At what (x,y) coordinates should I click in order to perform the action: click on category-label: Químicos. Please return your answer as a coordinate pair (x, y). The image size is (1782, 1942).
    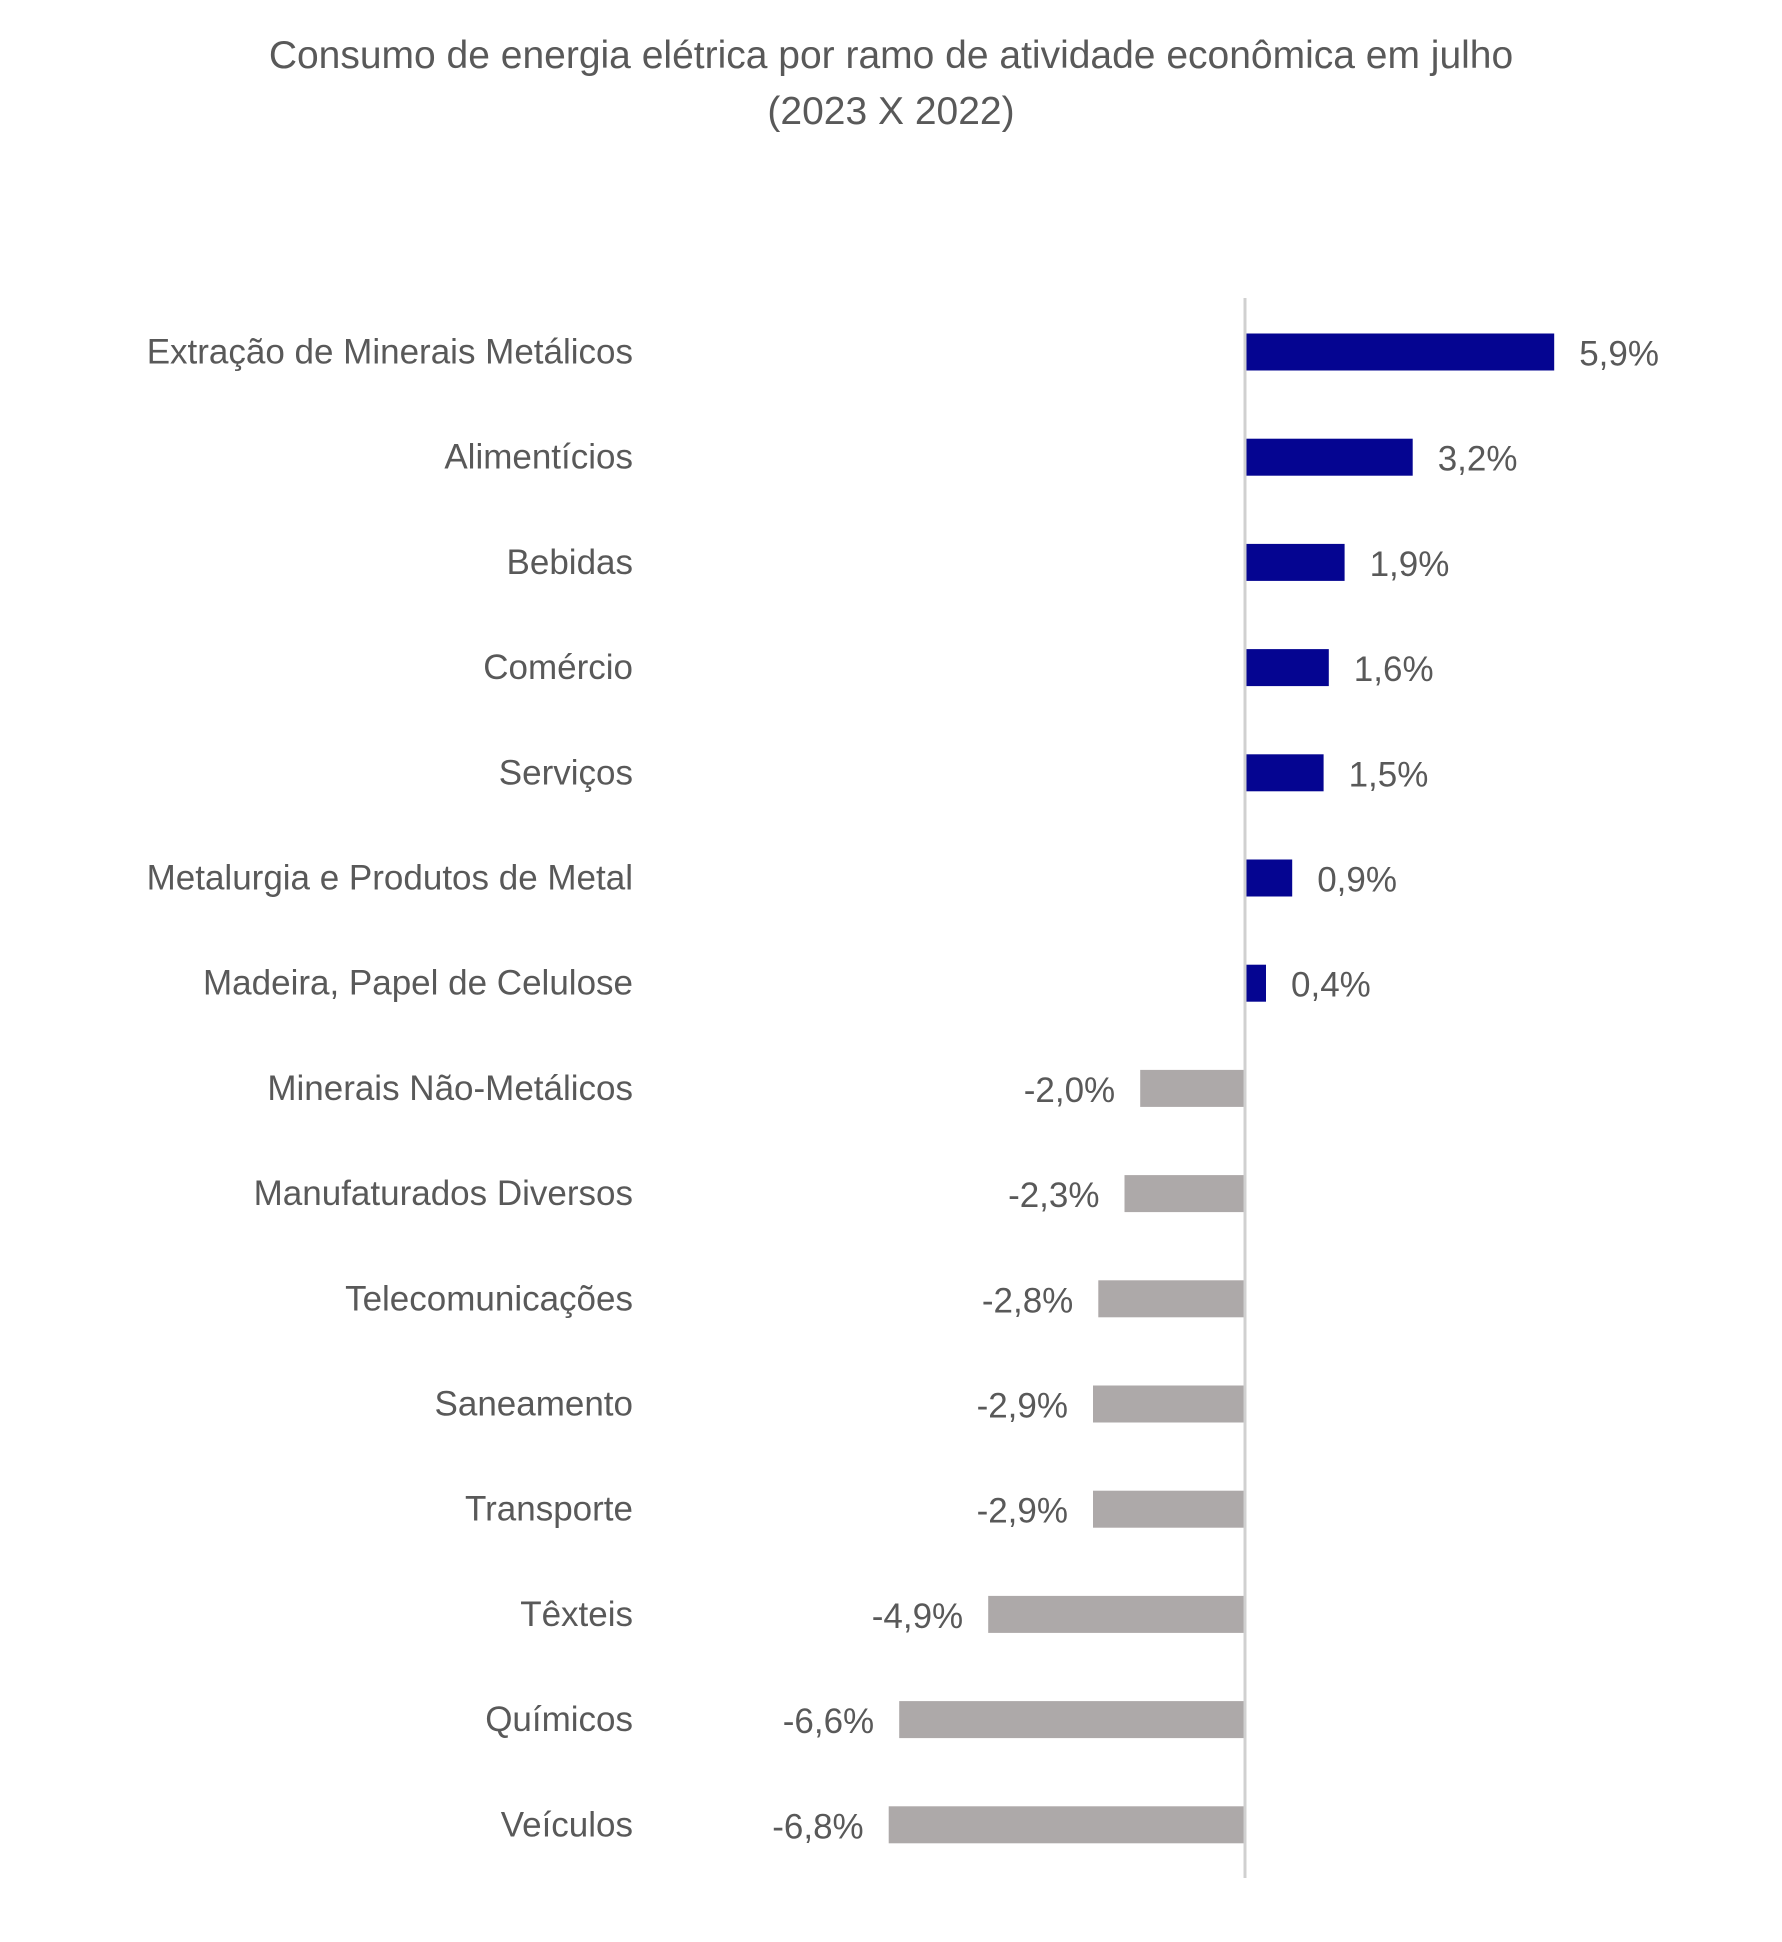
    Looking at the image, I should click on (559, 1719).